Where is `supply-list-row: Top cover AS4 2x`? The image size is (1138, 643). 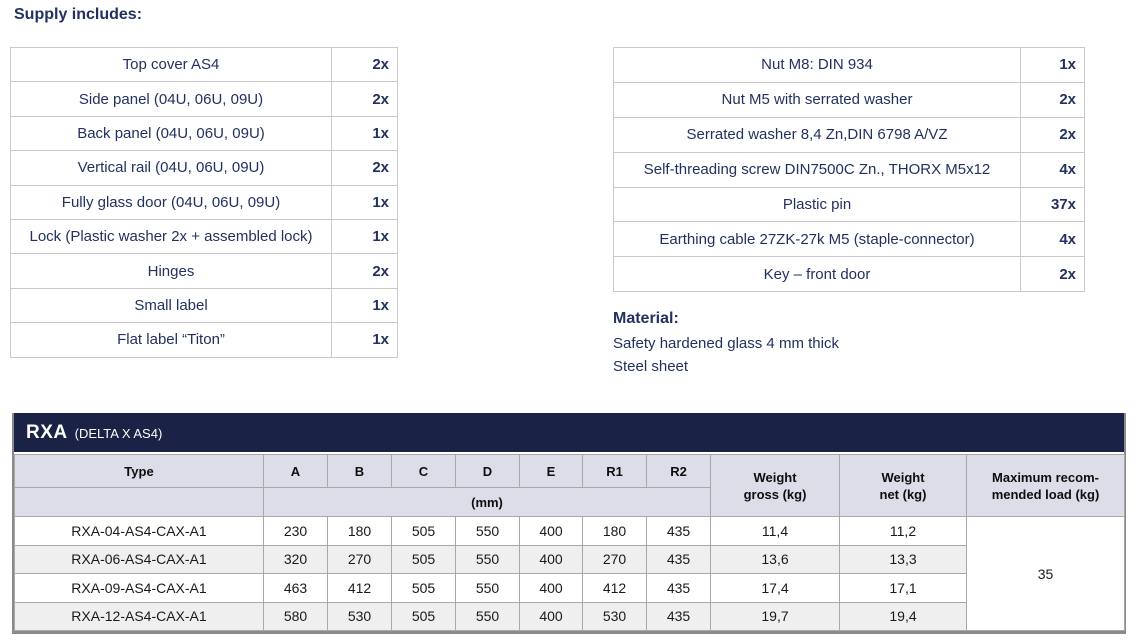 supply-list-row: Top cover AS4 2x is located at coordinates (204, 65).